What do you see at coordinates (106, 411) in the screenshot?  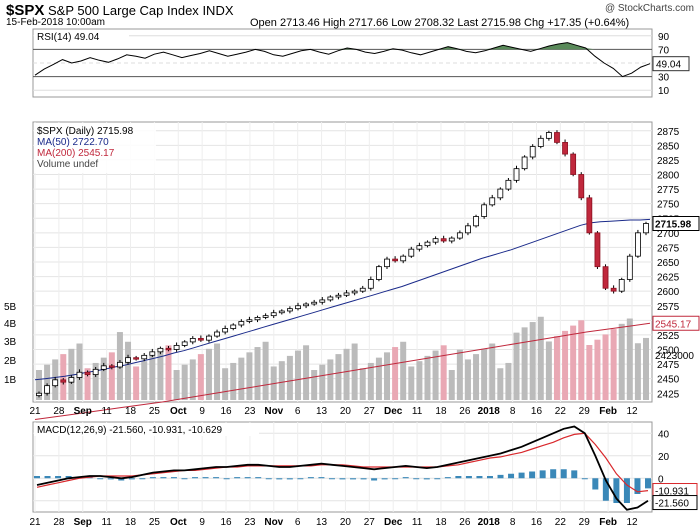 I see `x-axis-label: 11` at bounding box center [106, 411].